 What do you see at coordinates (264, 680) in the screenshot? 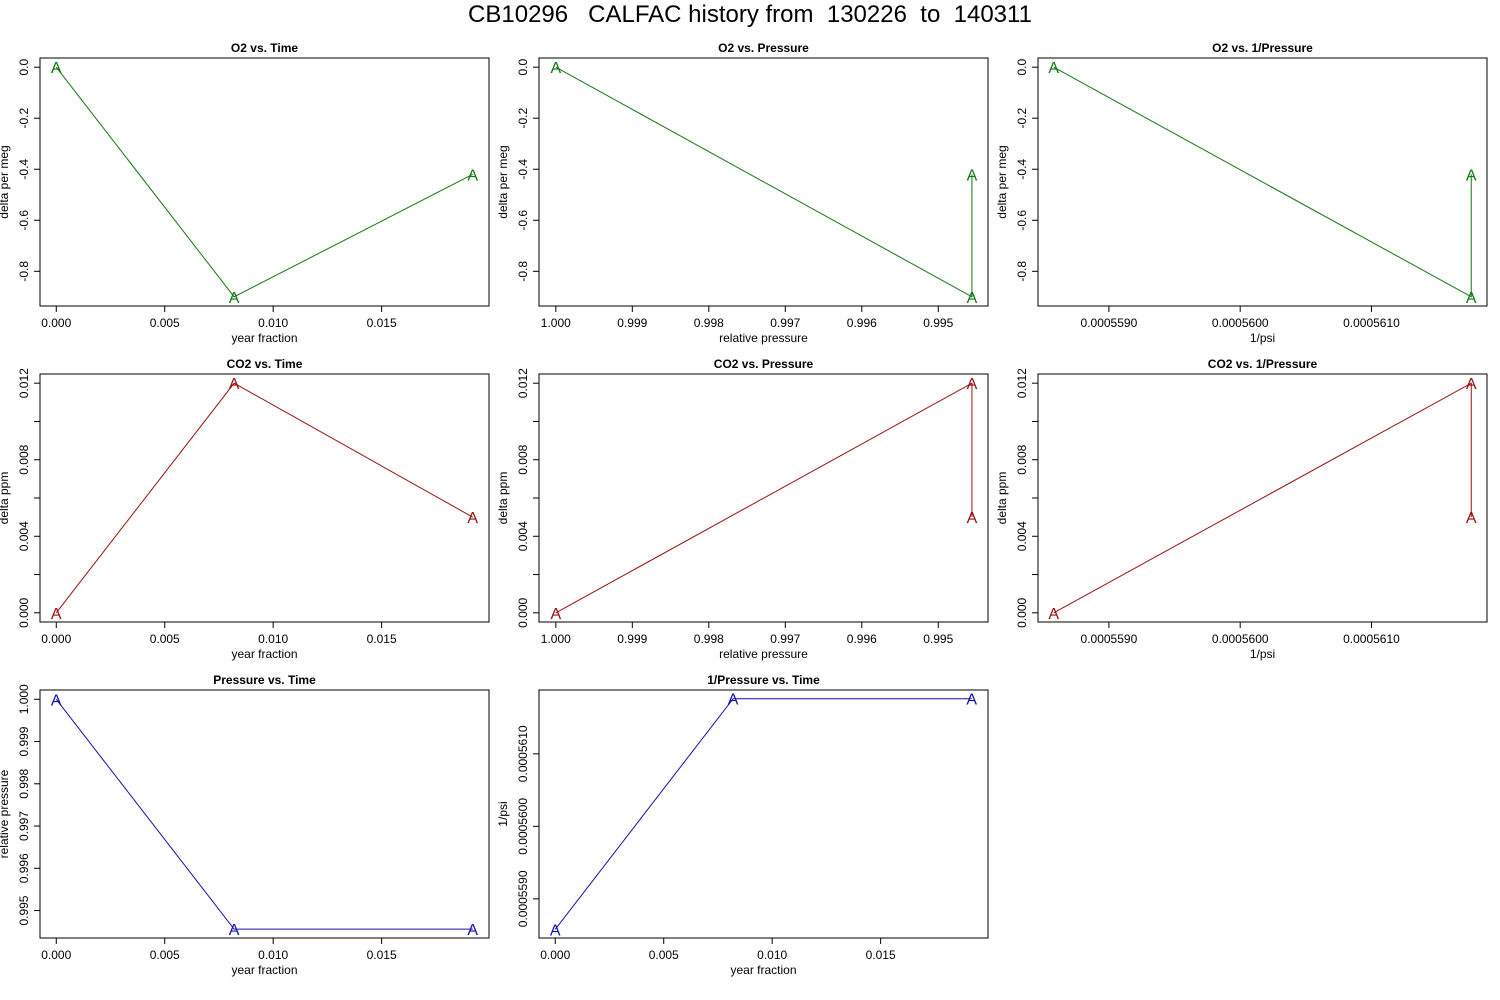
I see `panel-title: Pressure vs. Time` at bounding box center [264, 680].